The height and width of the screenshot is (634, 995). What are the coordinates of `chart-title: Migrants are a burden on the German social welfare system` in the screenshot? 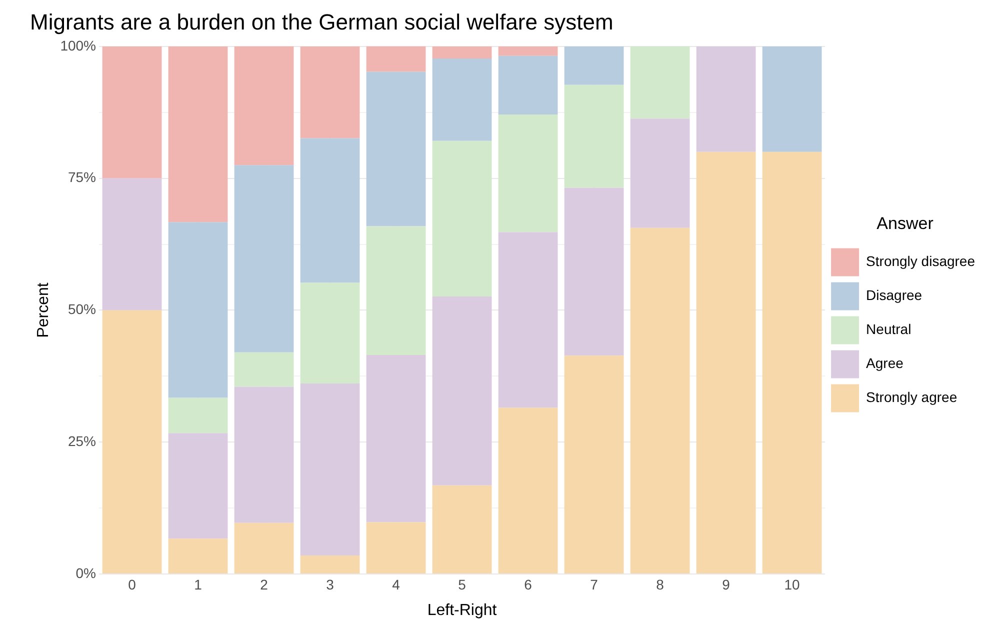 It's located at (322, 21).